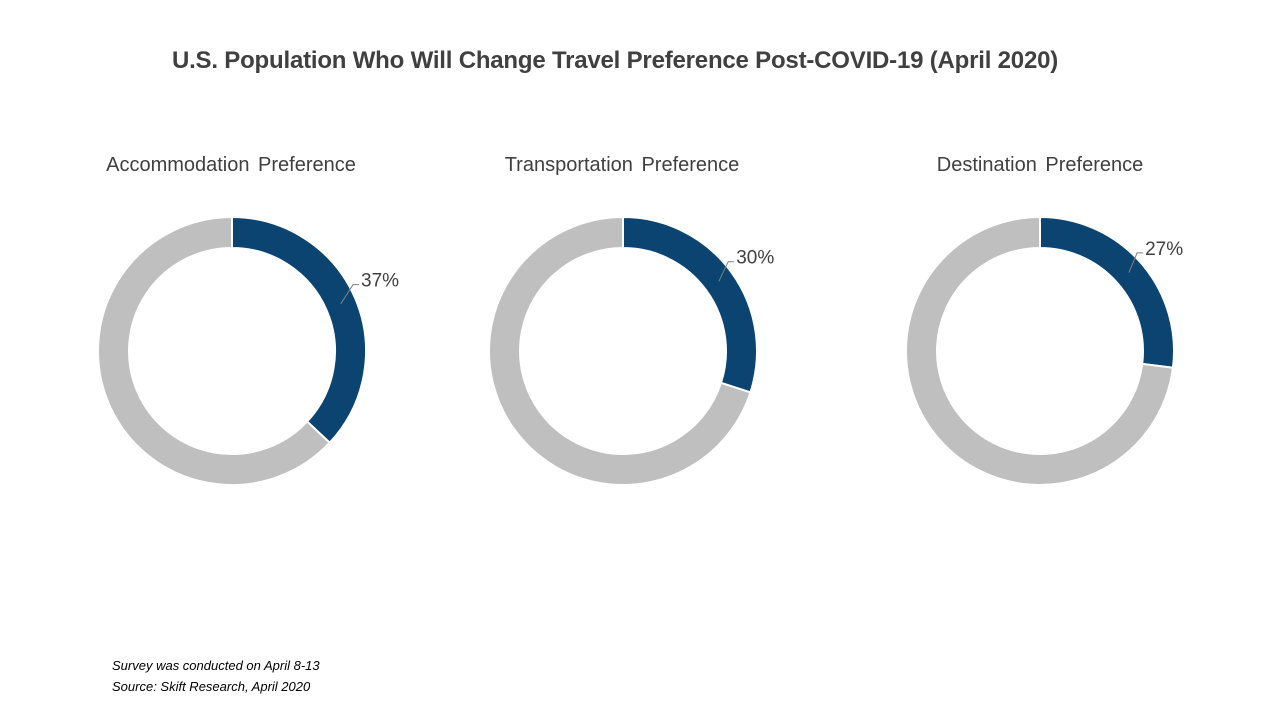 The height and width of the screenshot is (720, 1280). Describe the element at coordinates (1164, 249) in the screenshot. I see `data-label-destination: 27%` at that location.